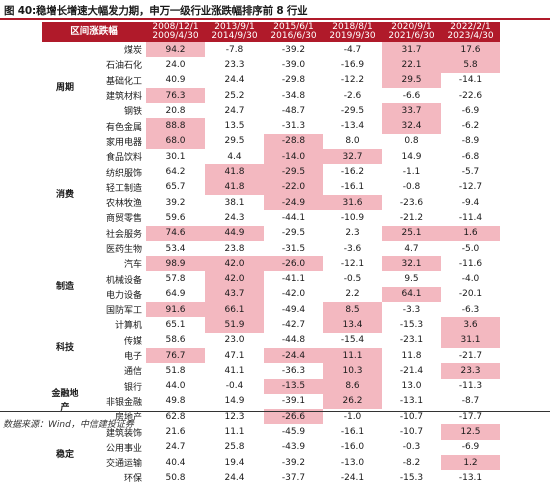 This screenshot has height=486, width=550. I want to click on group-label: 制造, so click(64, 286).